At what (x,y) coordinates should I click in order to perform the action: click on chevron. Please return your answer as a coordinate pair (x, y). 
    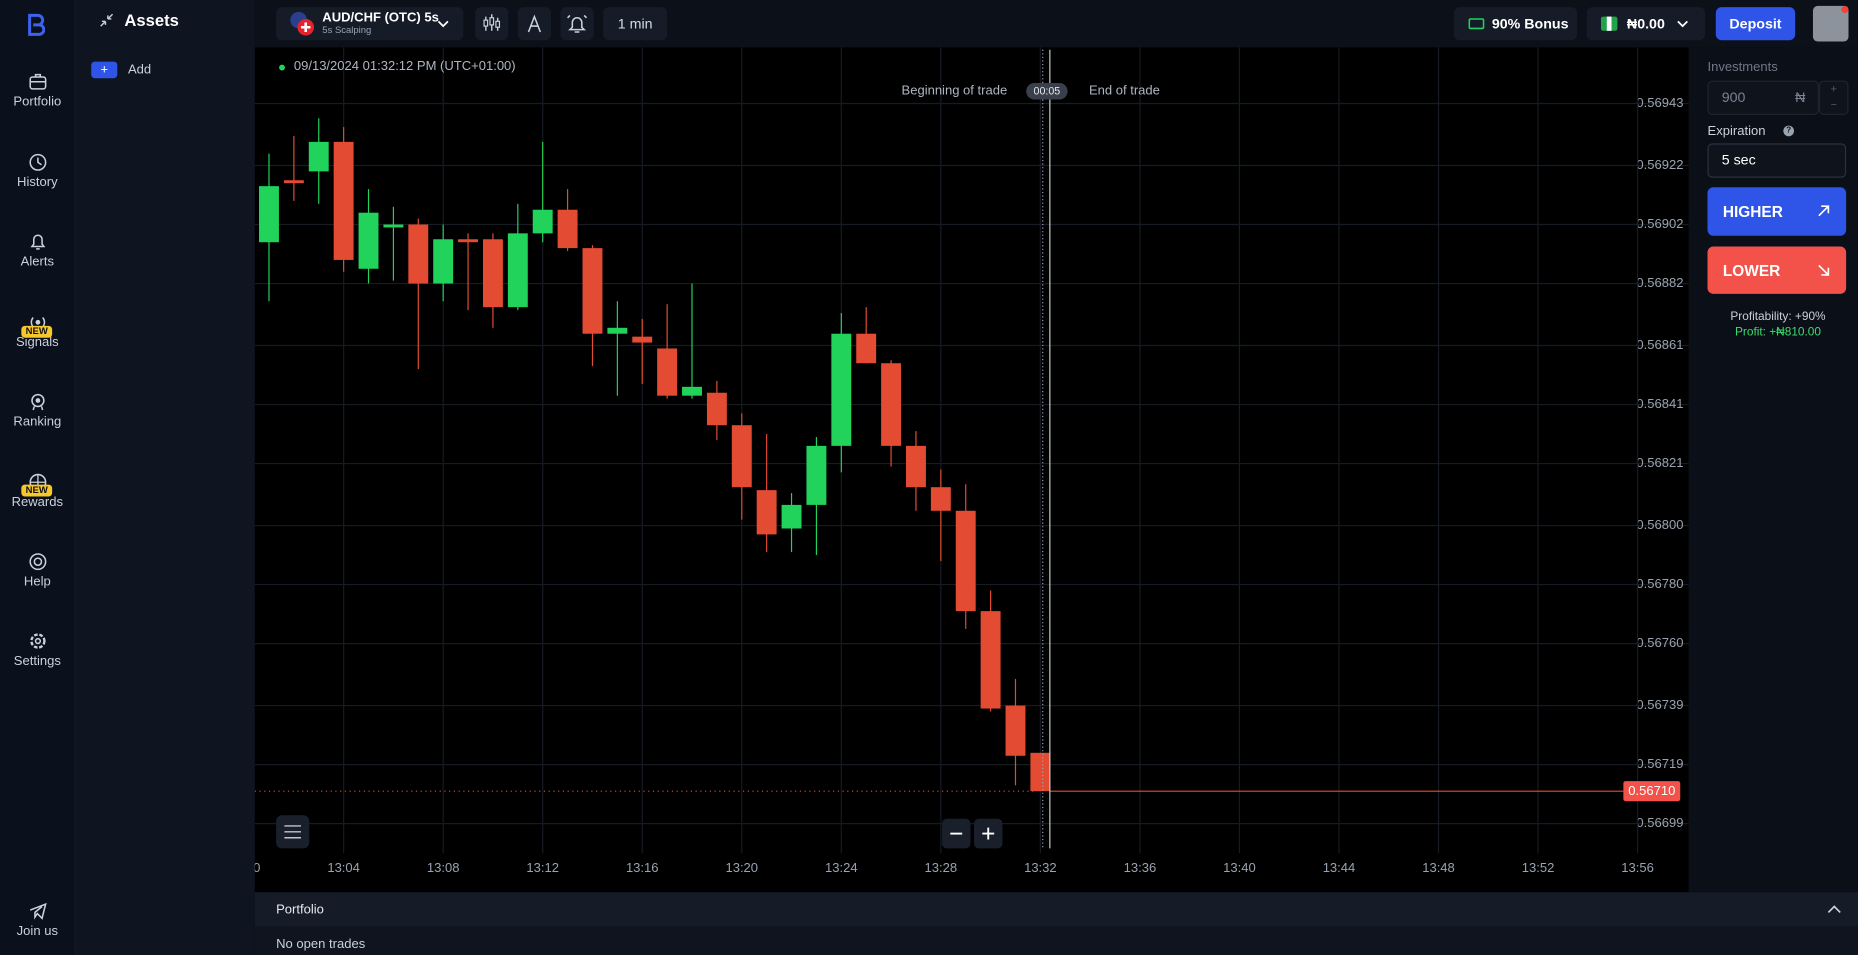
    Looking at the image, I should click on (443, 24).